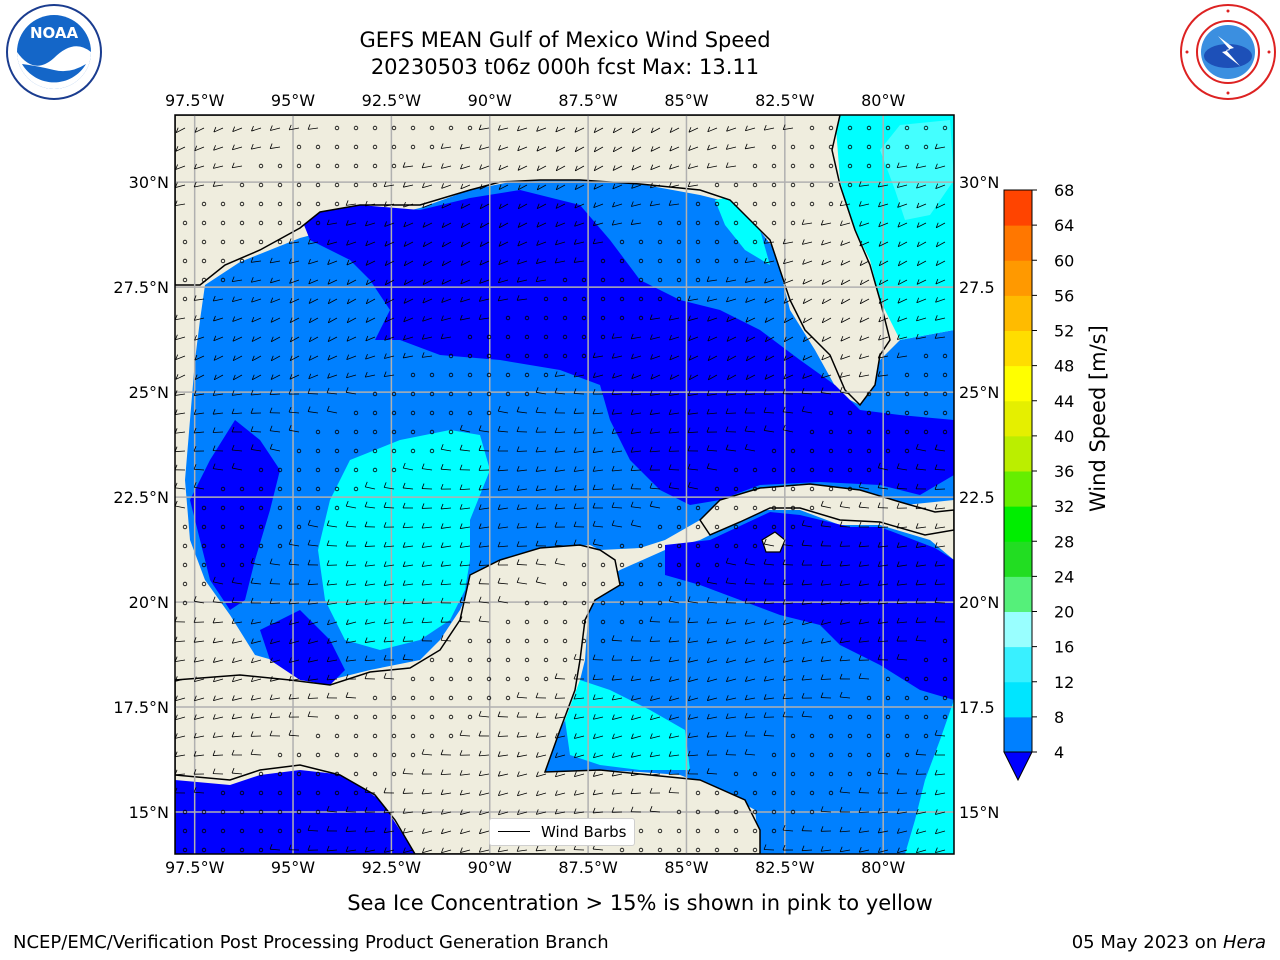 This screenshot has width=1280, height=960. I want to click on colorbar-tick-label: 16, so click(1064, 647).